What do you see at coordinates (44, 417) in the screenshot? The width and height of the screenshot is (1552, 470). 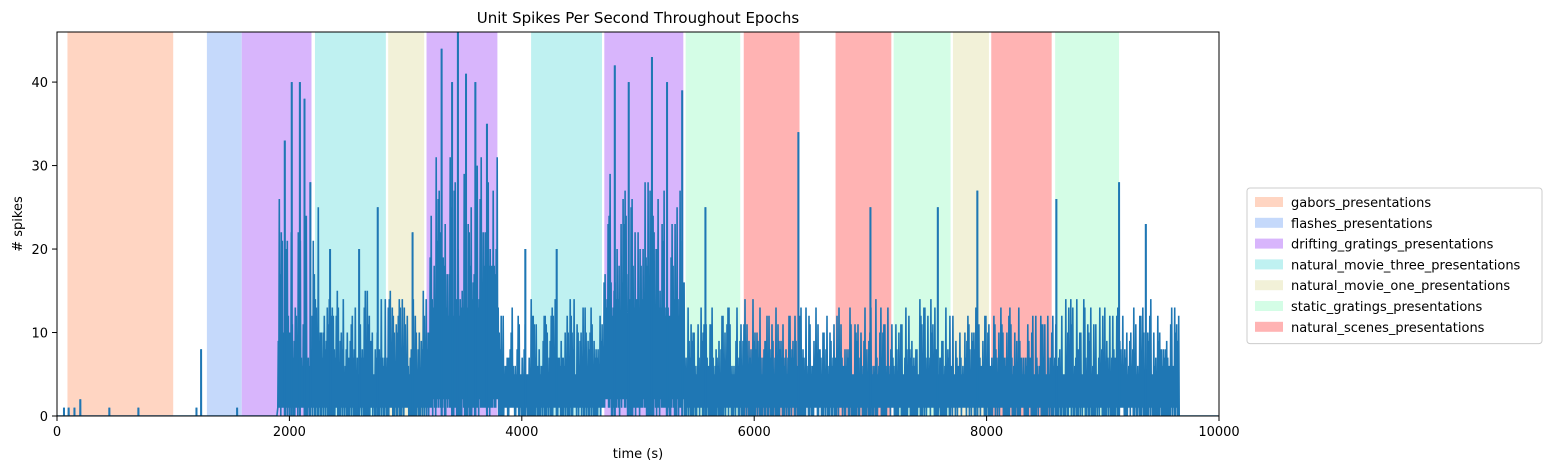 I see `y-tick-label: 0` at bounding box center [44, 417].